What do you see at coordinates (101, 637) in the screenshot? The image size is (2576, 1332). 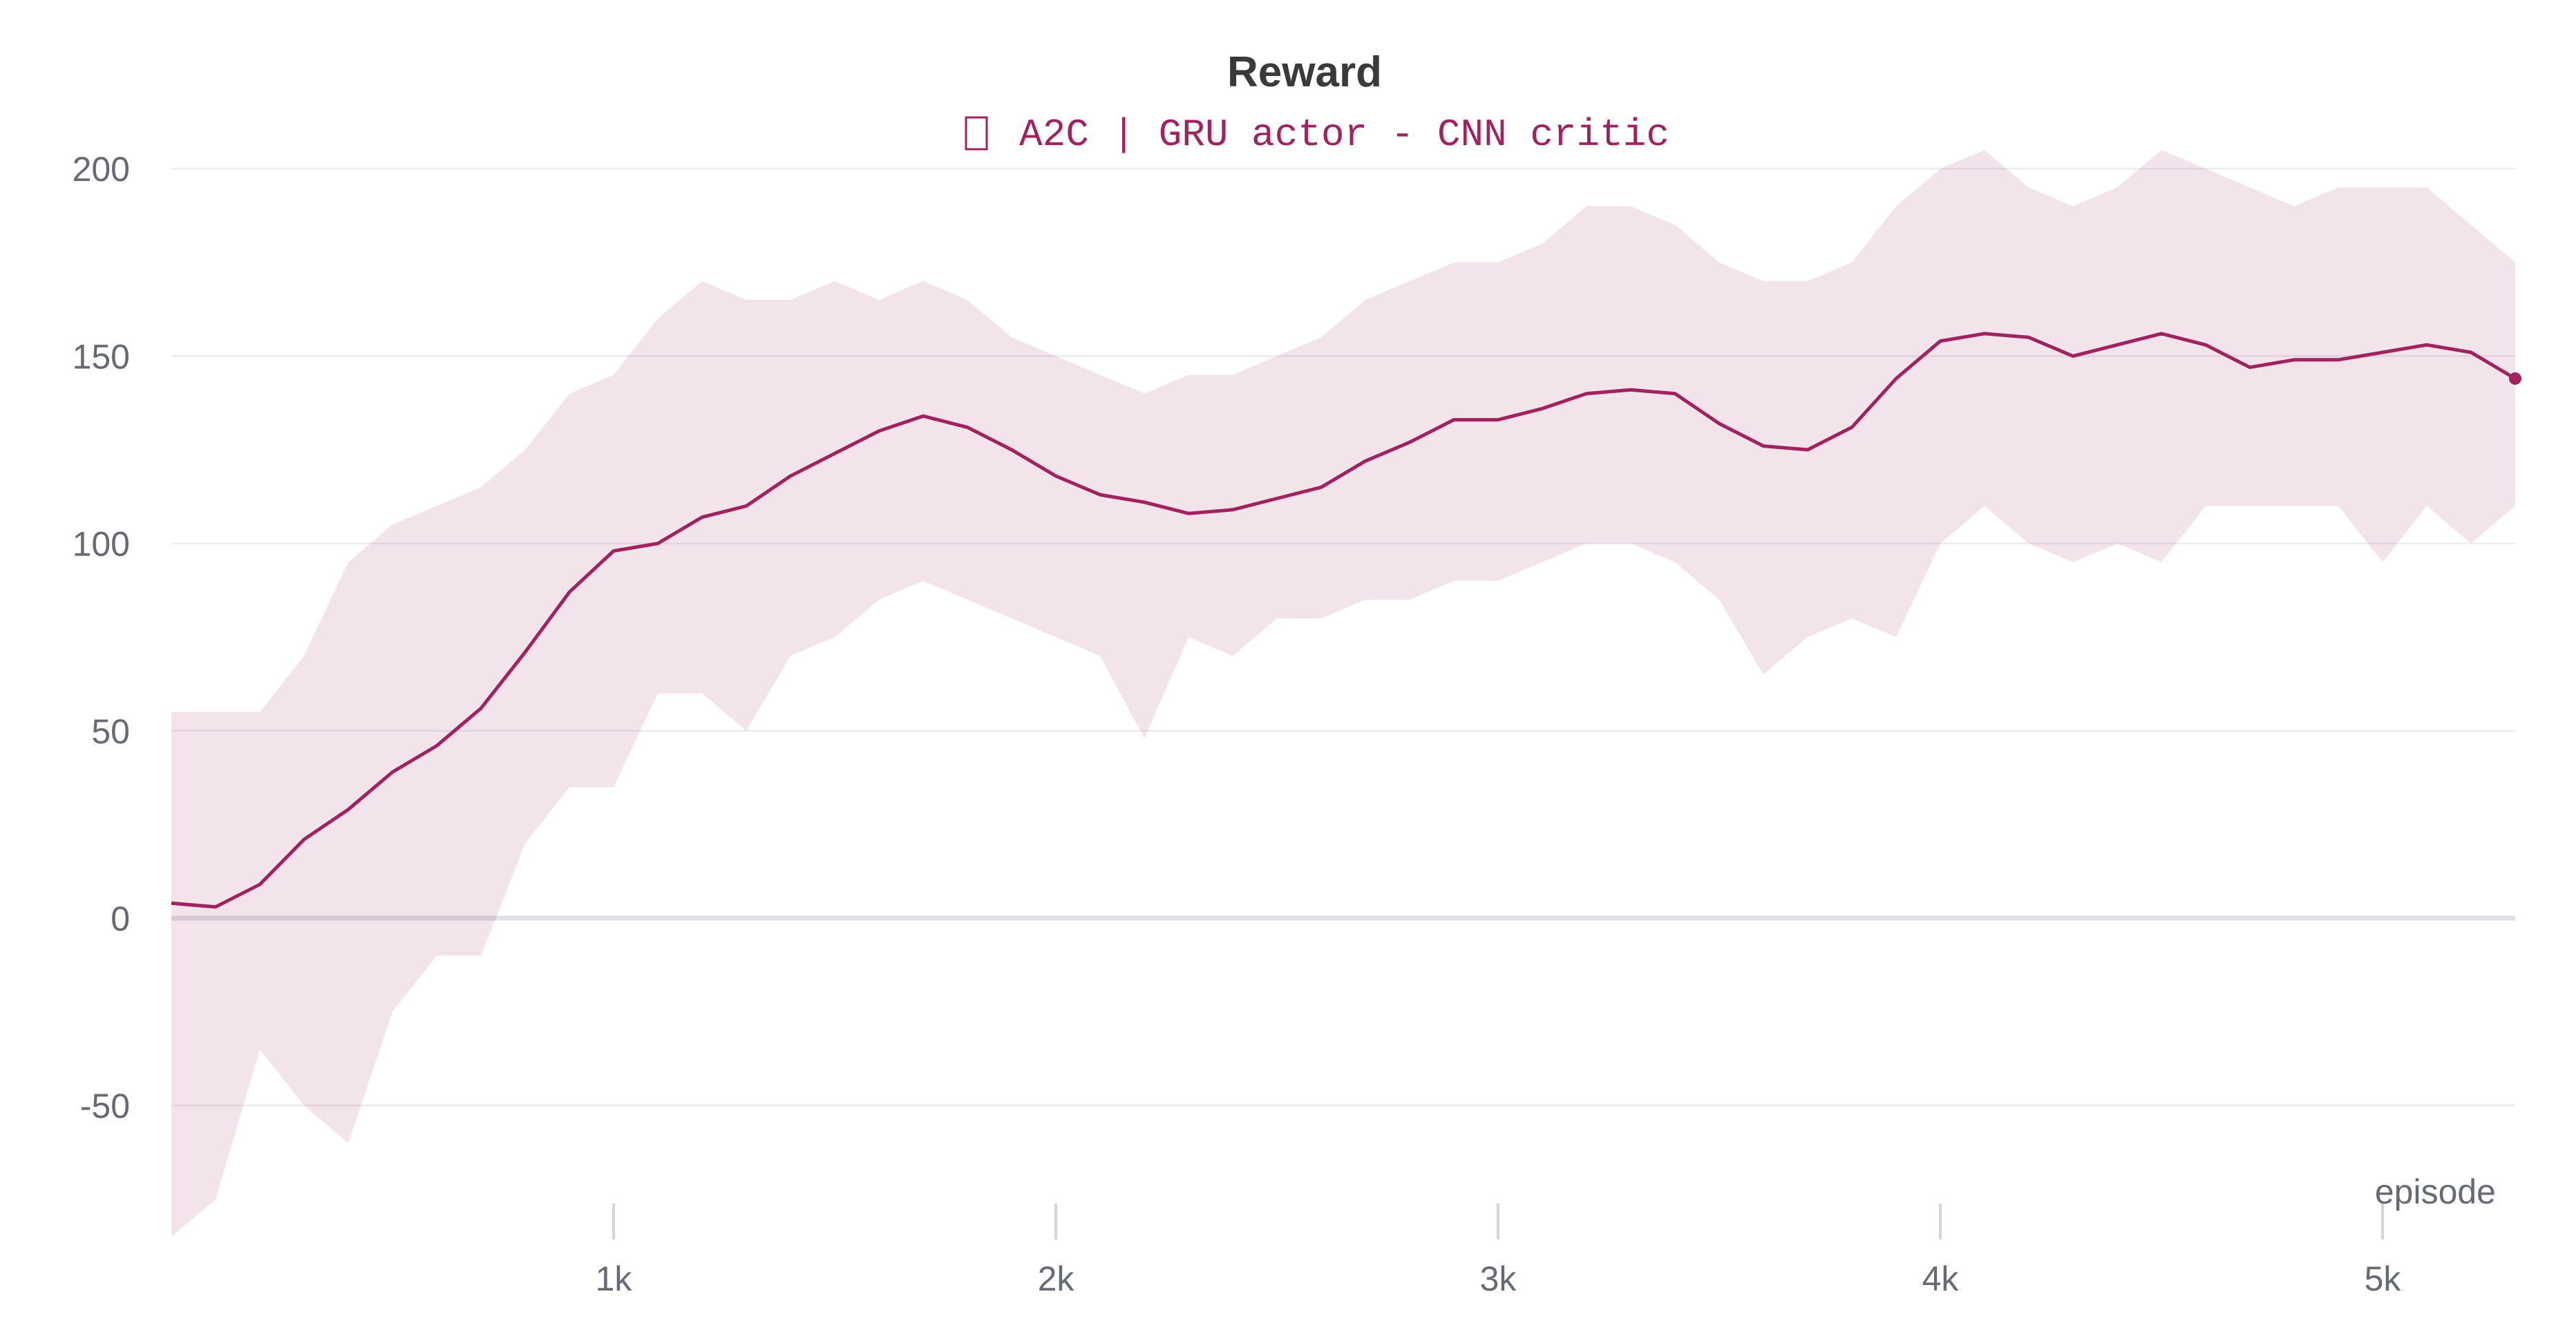 I see `y-tick-labels: 200 150 100 50 0 -50` at bounding box center [101, 637].